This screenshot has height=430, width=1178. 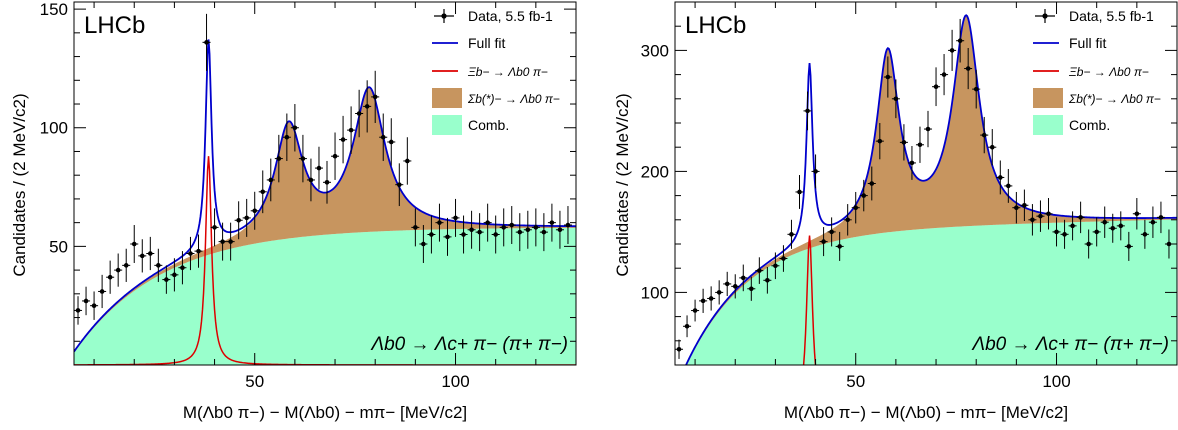 I want to click on left-decay-label: Λb0 → Λc+ π− (π+ π−), so click(x=469, y=344).